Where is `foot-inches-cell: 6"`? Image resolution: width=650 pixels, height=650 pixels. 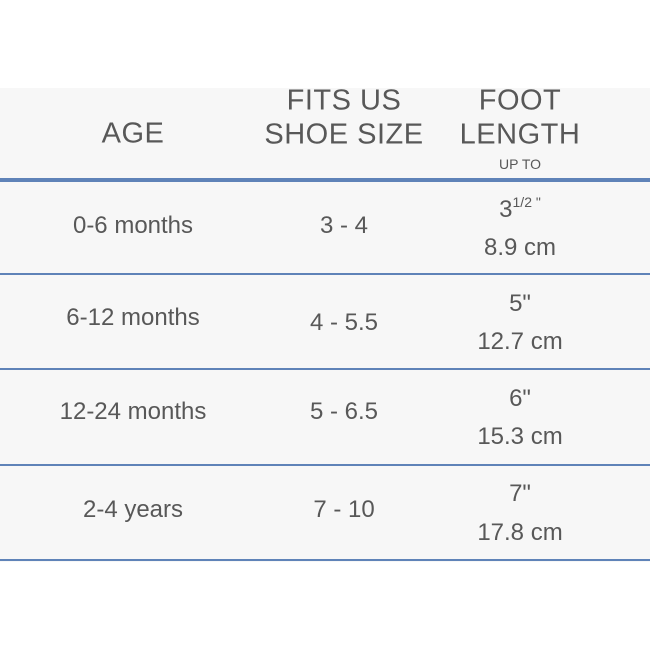 foot-inches-cell: 6" is located at coordinates (520, 399).